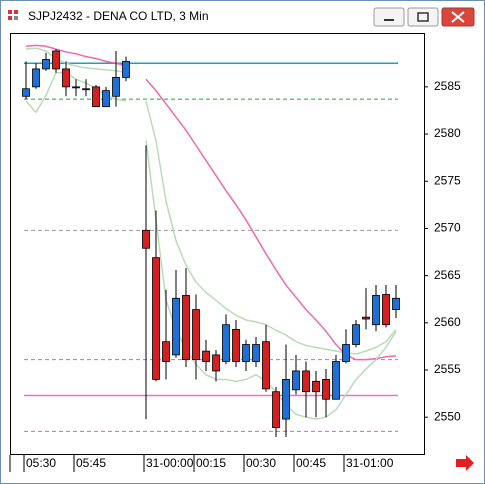 The height and width of the screenshot is (484, 485). What do you see at coordinates (91, 463) in the screenshot?
I see `x-tick-label: 05:45` at bounding box center [91, 463].